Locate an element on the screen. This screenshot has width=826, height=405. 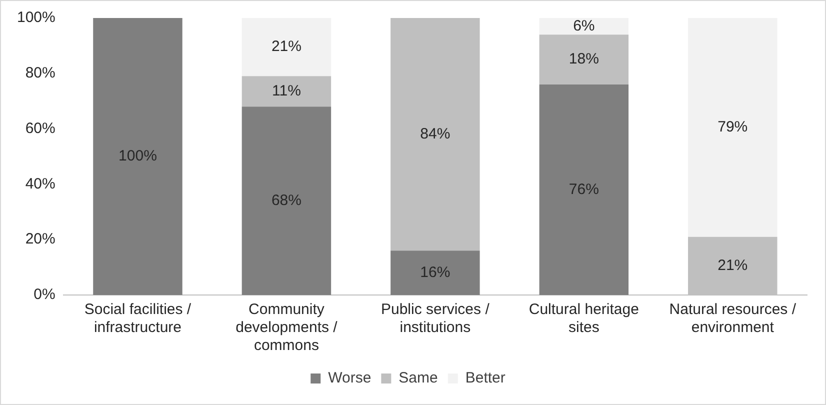
x-tick-label: Natural resources / environment is located at coordinates (733, 318).